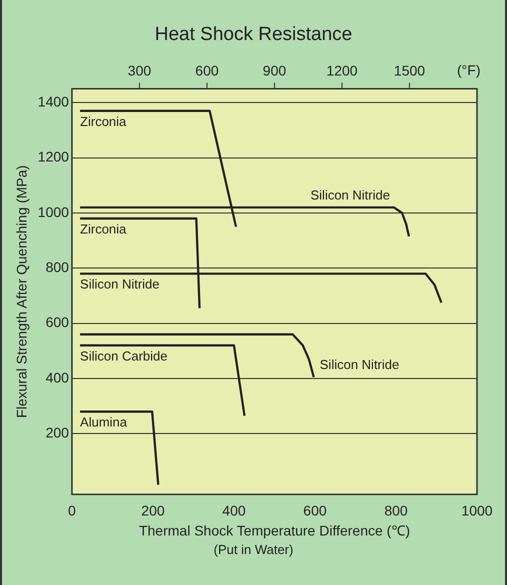 The width and height of the screenshot is (507, 585). I want to click on chart-title: Heat Shock Resistance, so click(254, 35).